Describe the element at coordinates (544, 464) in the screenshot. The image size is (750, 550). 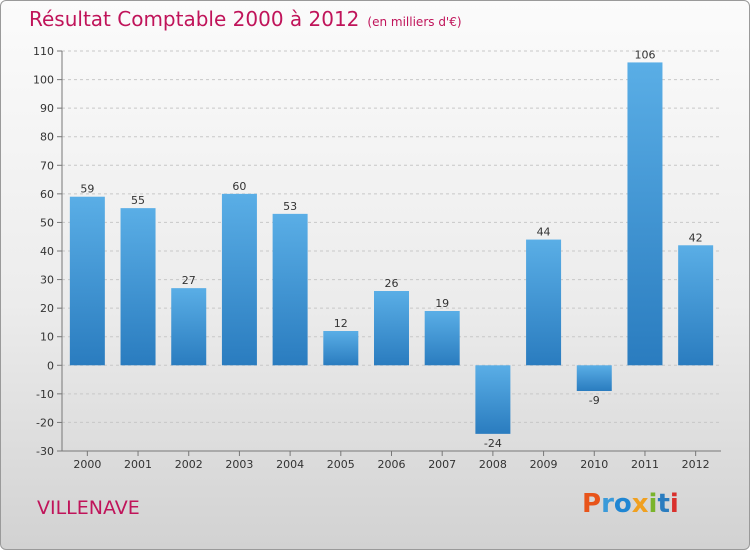
I see `x-tick-label: 2009` at that location.